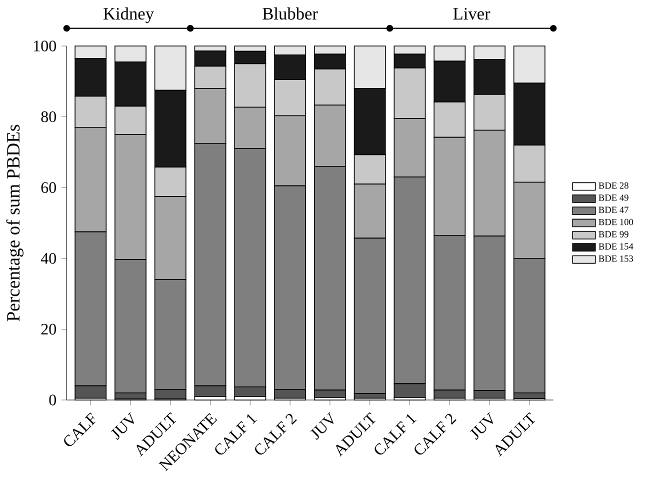  What do you see at coordinates (616, 246) in the screenshot?
I see `legend-label: BDE 154` at bounding box center [616, 246].